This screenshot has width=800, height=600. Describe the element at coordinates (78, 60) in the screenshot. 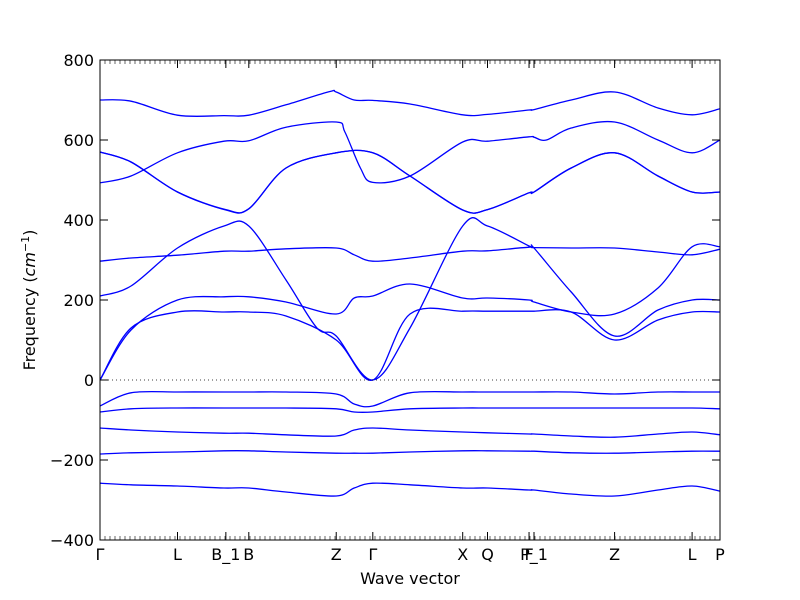

I see `y-tick-label: 800` at that location.